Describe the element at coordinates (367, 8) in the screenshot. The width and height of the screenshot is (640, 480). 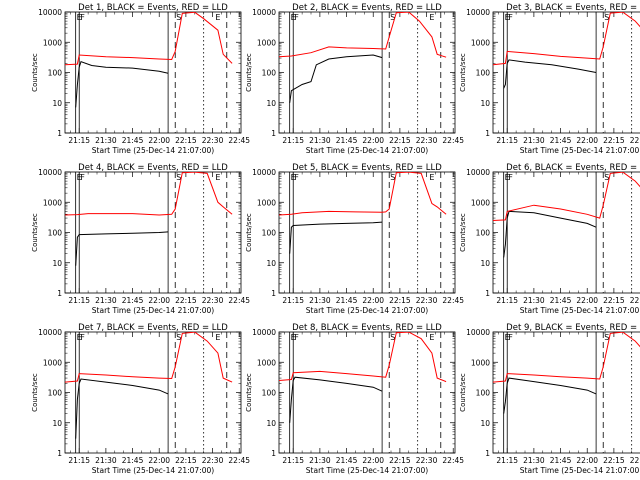
I see `panel-title: Det 2, BLACK = Events, RED = LLD` at that location.